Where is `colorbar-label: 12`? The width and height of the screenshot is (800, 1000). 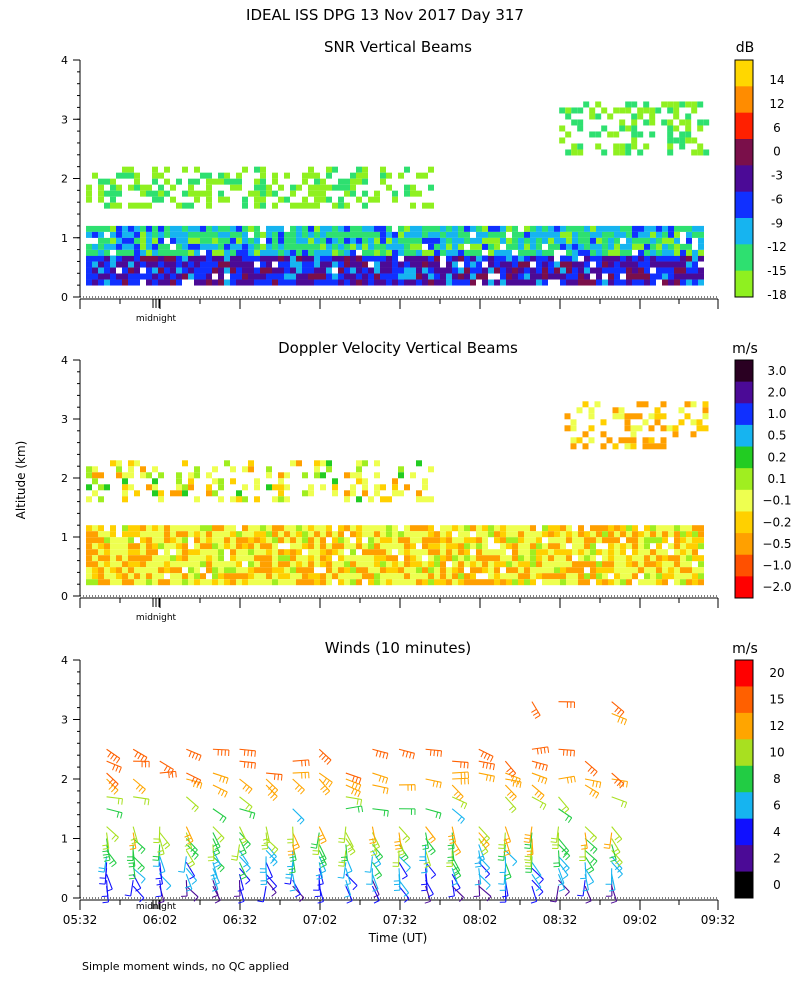
colorbar-label: 12 is located at coordinates (776, 104).